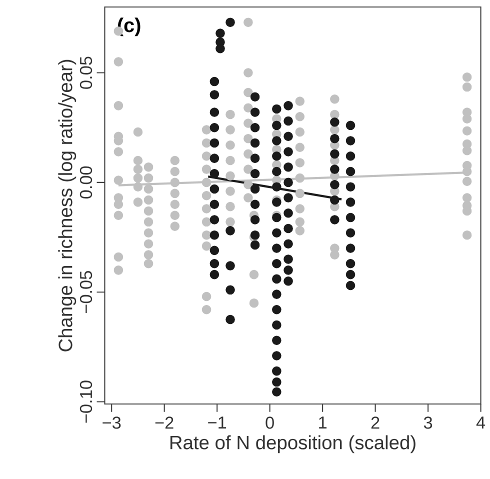  What do you see at coordinates (86, 72) in the screenshot?
I see `y-tick-label: 0.05` at bounding box center [86, 72].